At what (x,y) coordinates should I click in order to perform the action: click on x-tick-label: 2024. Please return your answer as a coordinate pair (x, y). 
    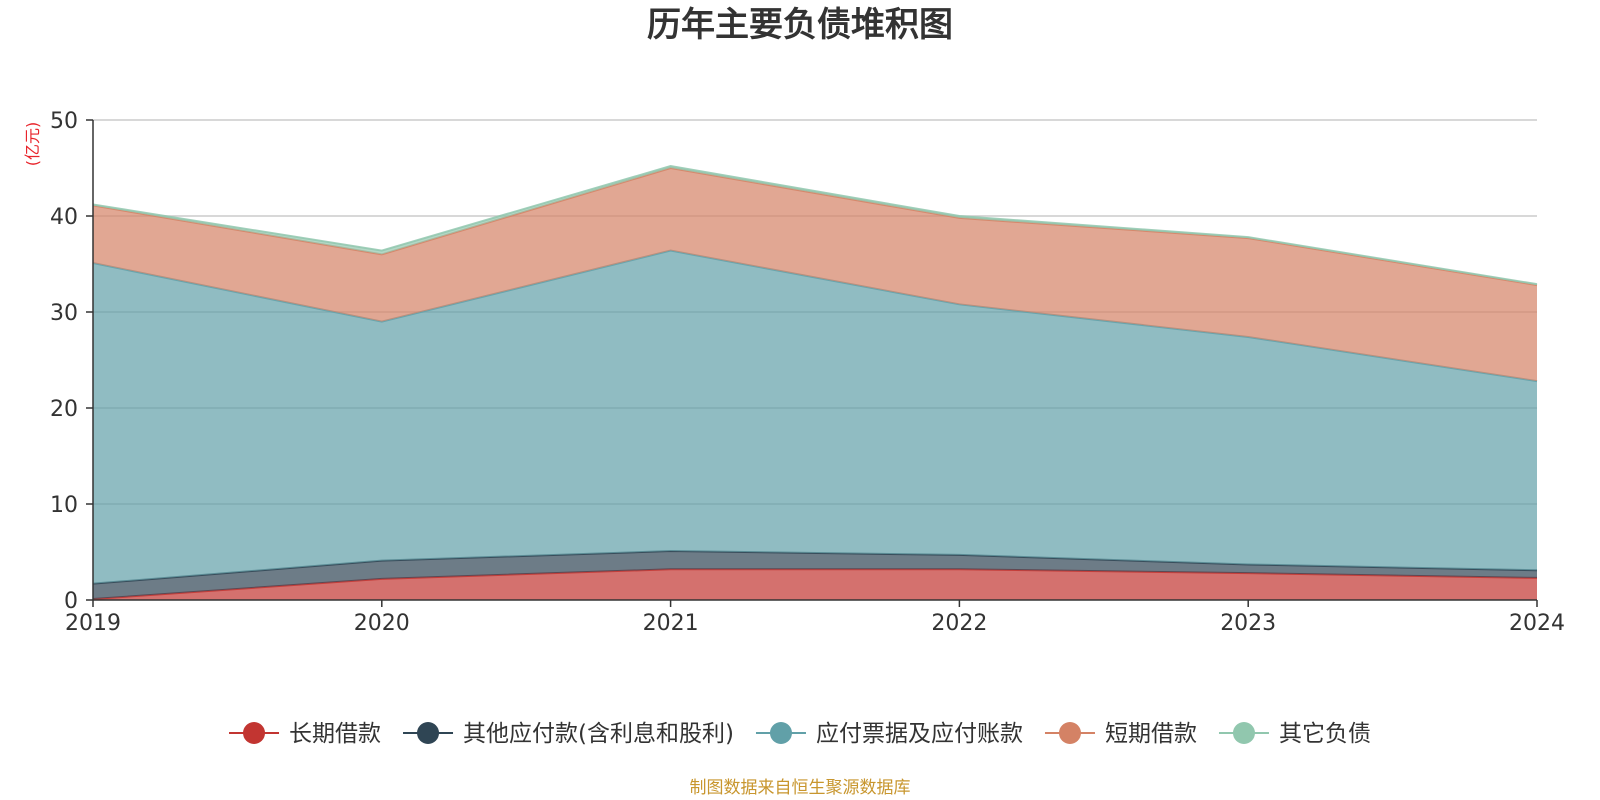
    Looking at the image, I should click on (1537, 623).